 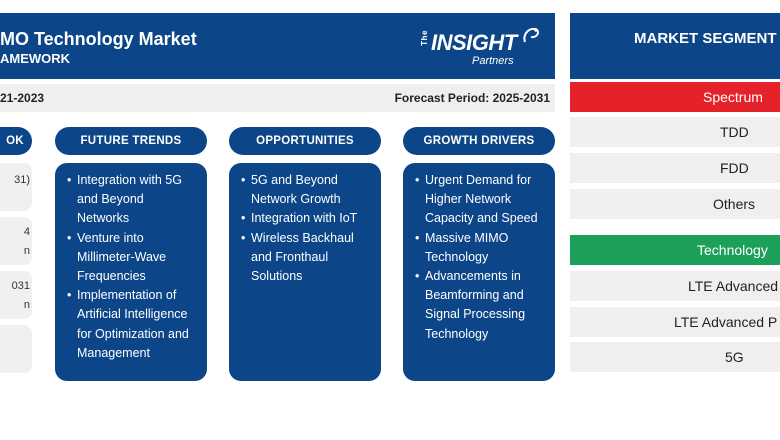 I want to click on opportunities-label: OPPORTUNITIES, so click(x=305, y=141).